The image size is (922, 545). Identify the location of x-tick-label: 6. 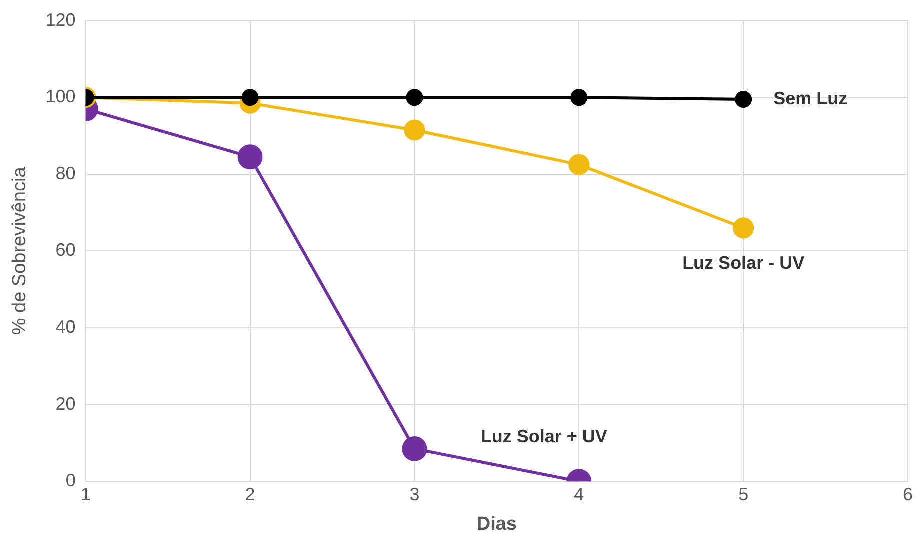
(908, 494).